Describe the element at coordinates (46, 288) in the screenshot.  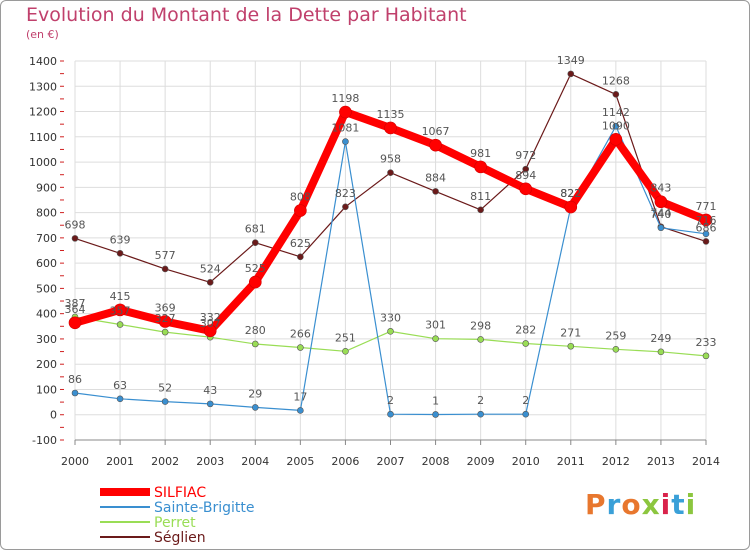
I see `y-tick-label: 500` at that location.